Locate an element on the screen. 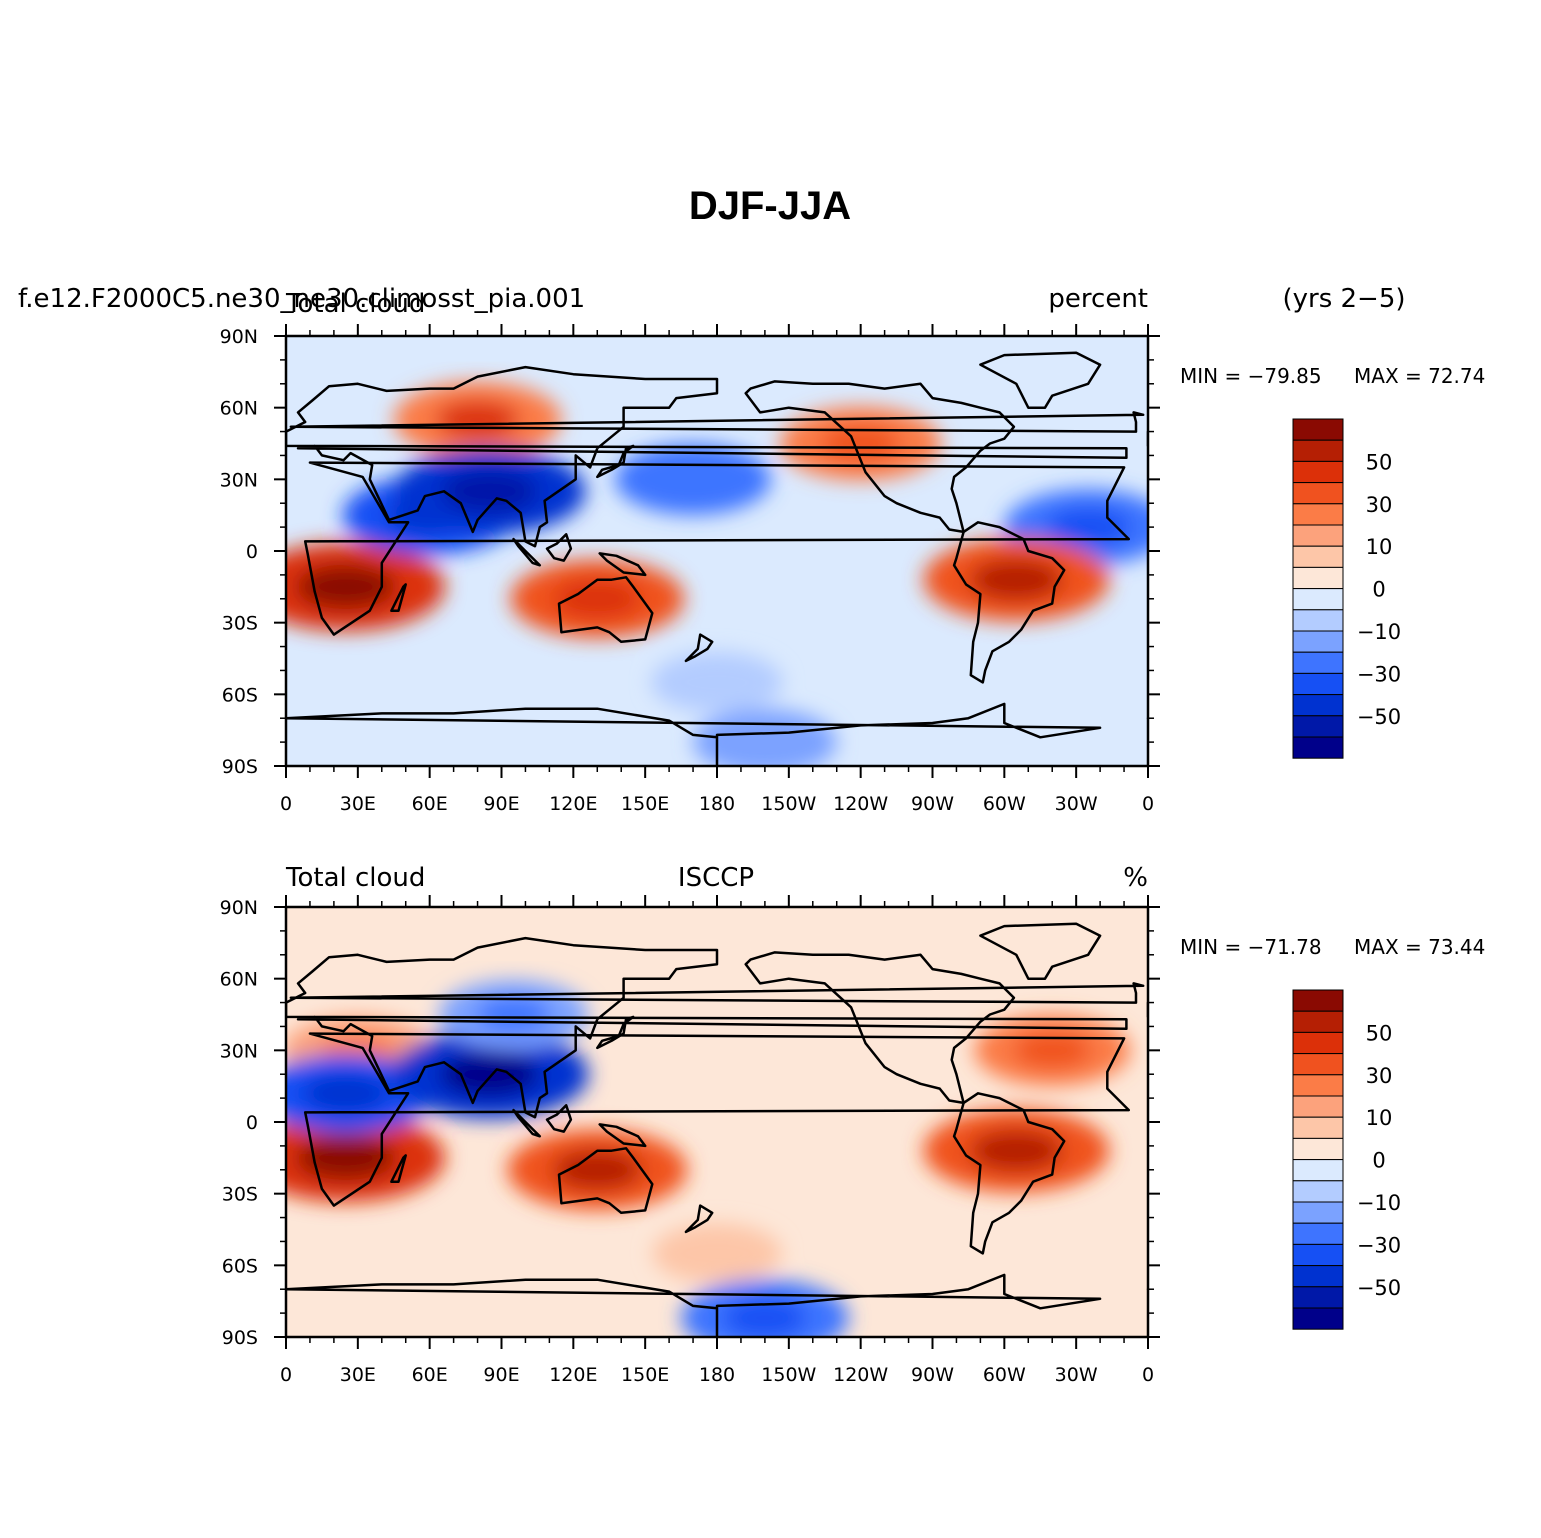 This screenshot has width=1541, height=1538. y-tick-label: 90S is located at coordinates (240, 767).